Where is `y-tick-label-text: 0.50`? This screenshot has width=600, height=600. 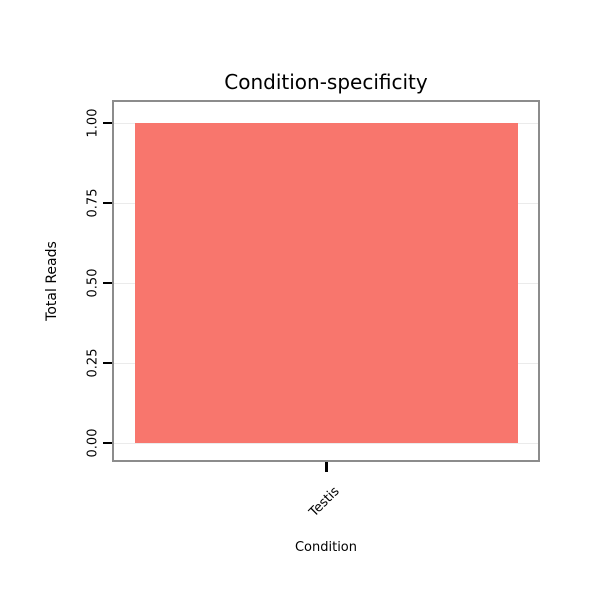 y-tick-label-text: 0.50 is located at coordinates (93, 283).